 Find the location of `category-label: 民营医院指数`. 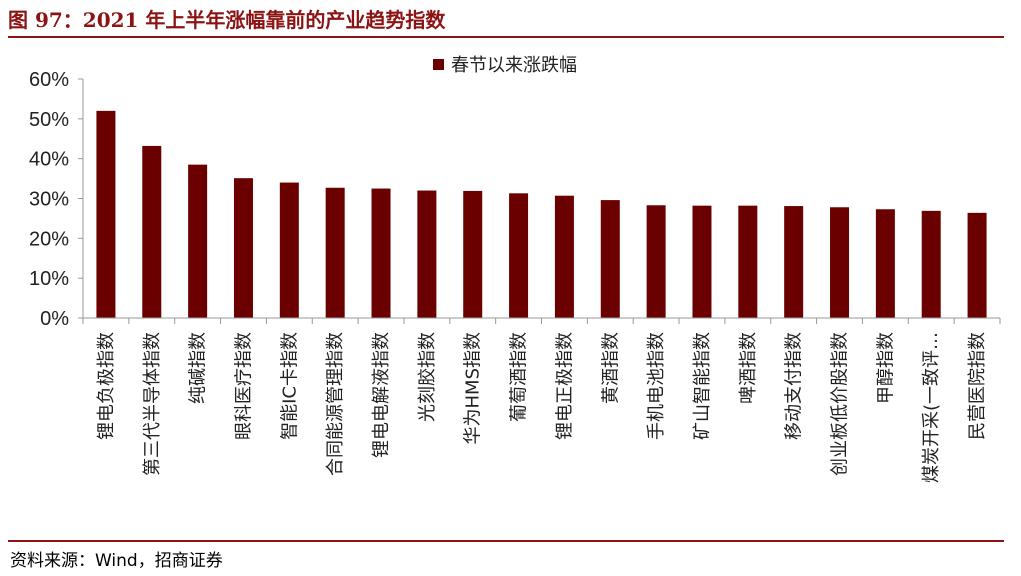

category-label: 民营医院指数 is located at coordinates (977, 386).